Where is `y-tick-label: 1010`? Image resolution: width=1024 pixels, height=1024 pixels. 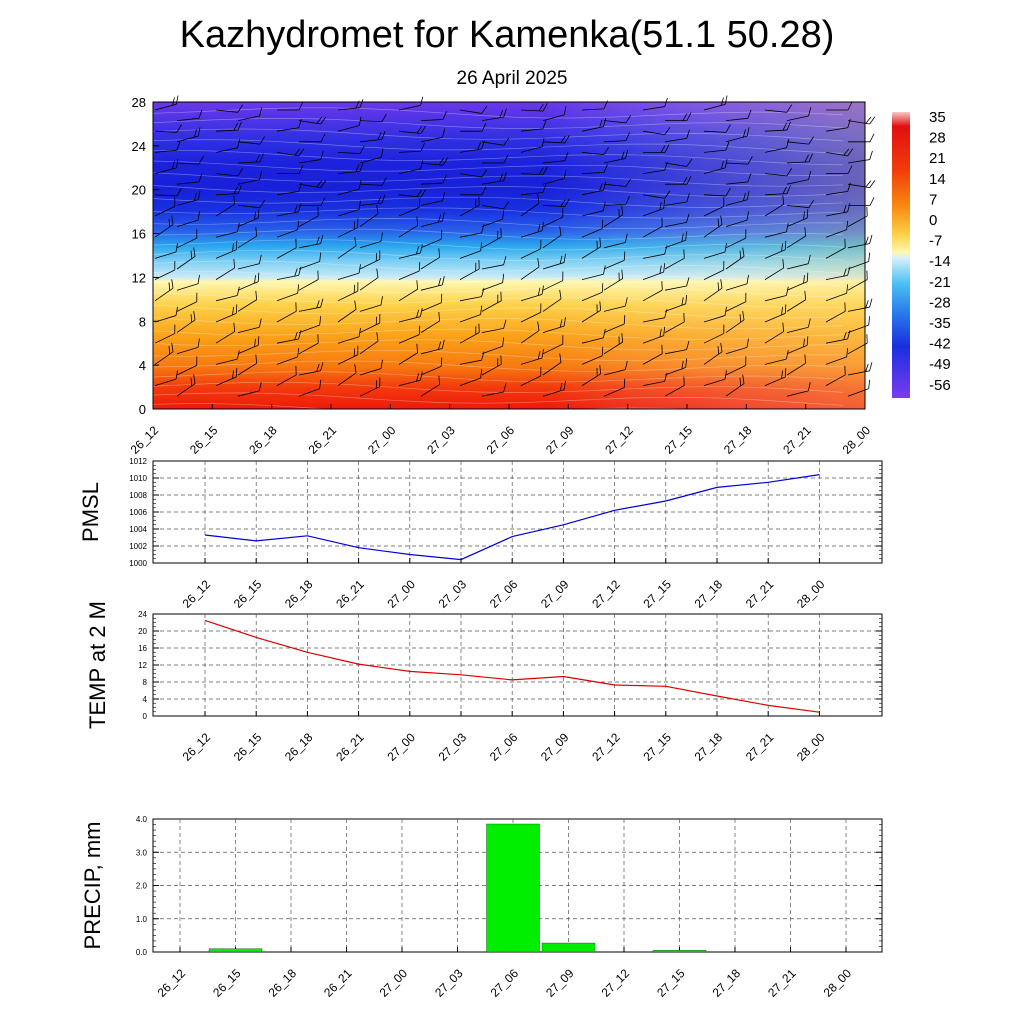
y-tick-label: 1010 is located at coordinates (138, 478).